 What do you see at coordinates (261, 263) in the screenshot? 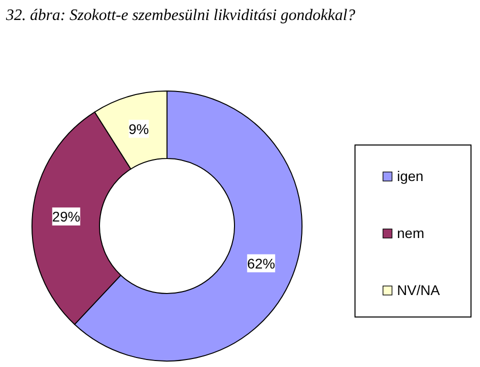
I see `data-label: 62%` at bounding box center [261, 263].